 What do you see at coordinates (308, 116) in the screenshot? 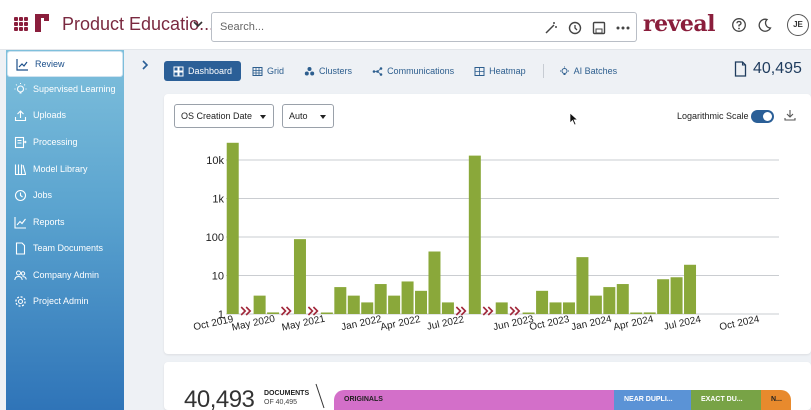
I see `interval-select: Auto` at bounding box center [308, 116].